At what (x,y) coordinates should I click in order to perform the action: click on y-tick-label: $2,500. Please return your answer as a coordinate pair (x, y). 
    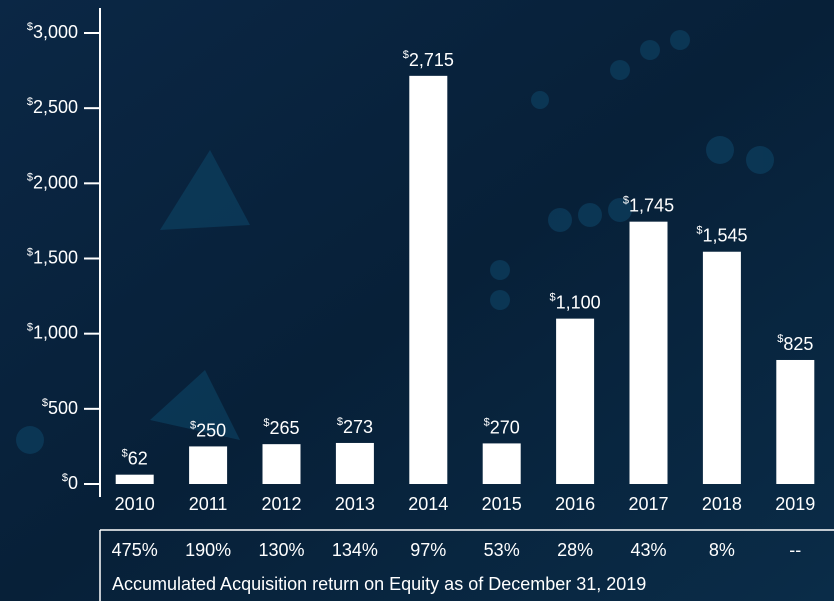
    Looking at the image, I should click on (52, 106).